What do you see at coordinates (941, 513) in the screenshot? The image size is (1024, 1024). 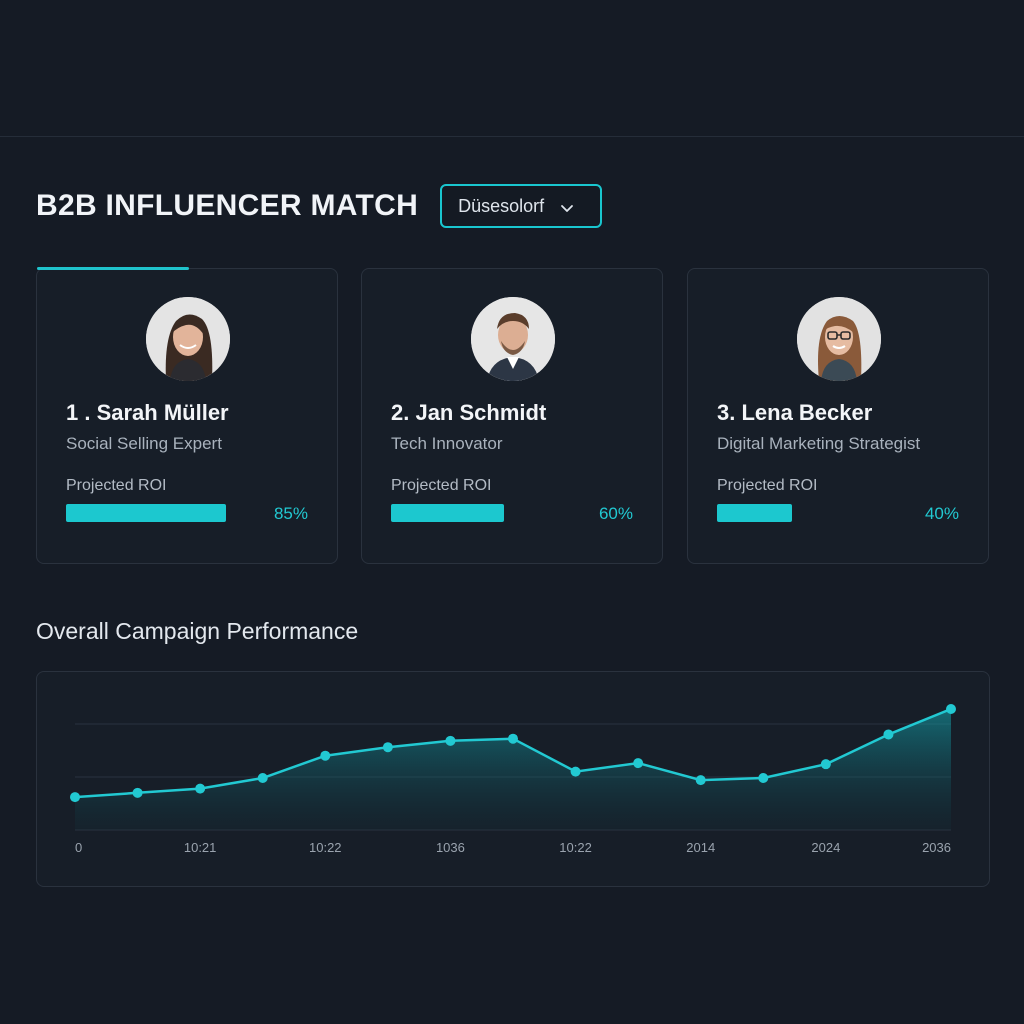 I see `roi-value: 40%` at bounding box center [941, 513].